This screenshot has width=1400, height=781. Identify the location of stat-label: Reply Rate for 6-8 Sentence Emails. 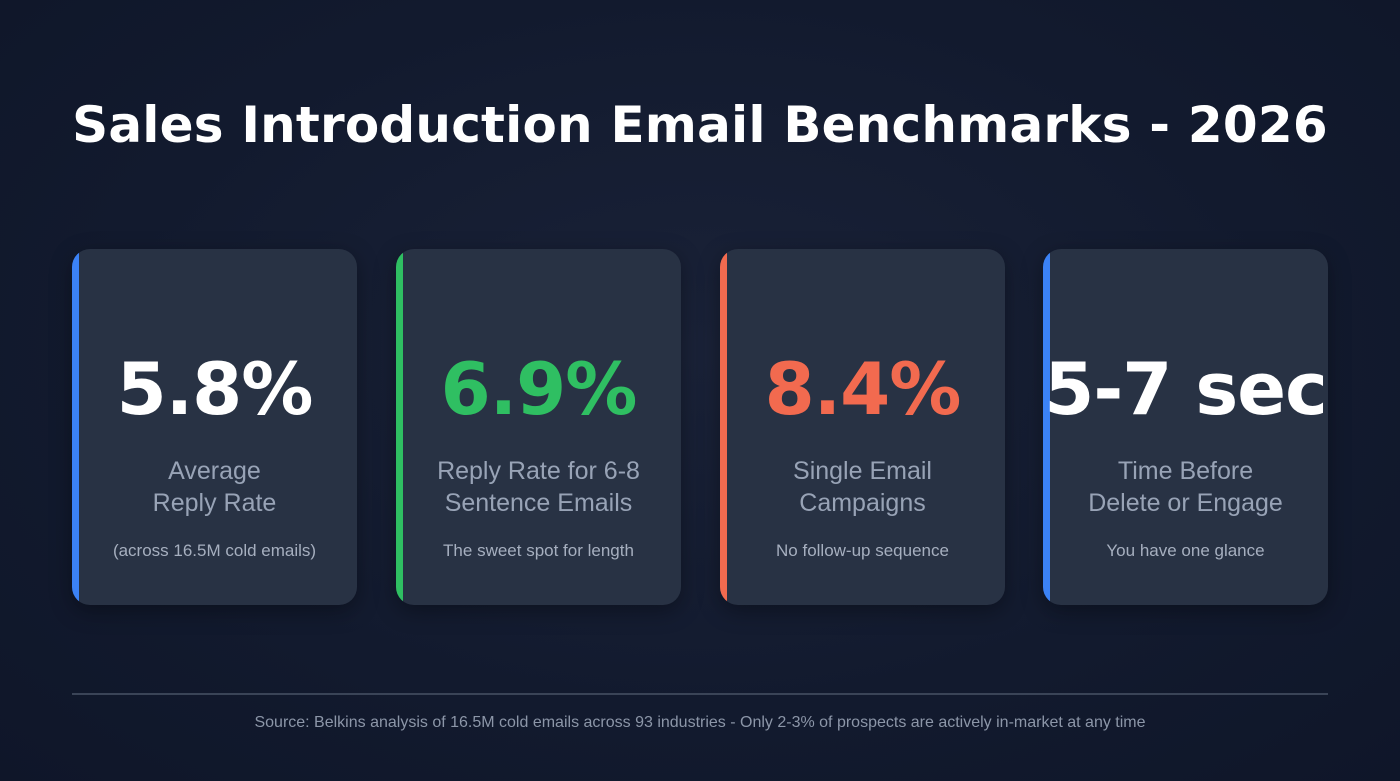
(538, 487).